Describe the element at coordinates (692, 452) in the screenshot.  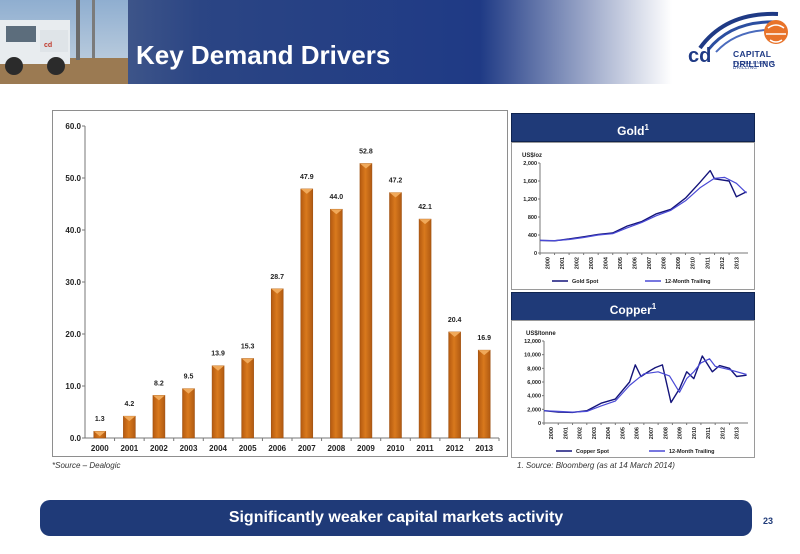
I see `legend-label: 12-Month Trailing` at that location.